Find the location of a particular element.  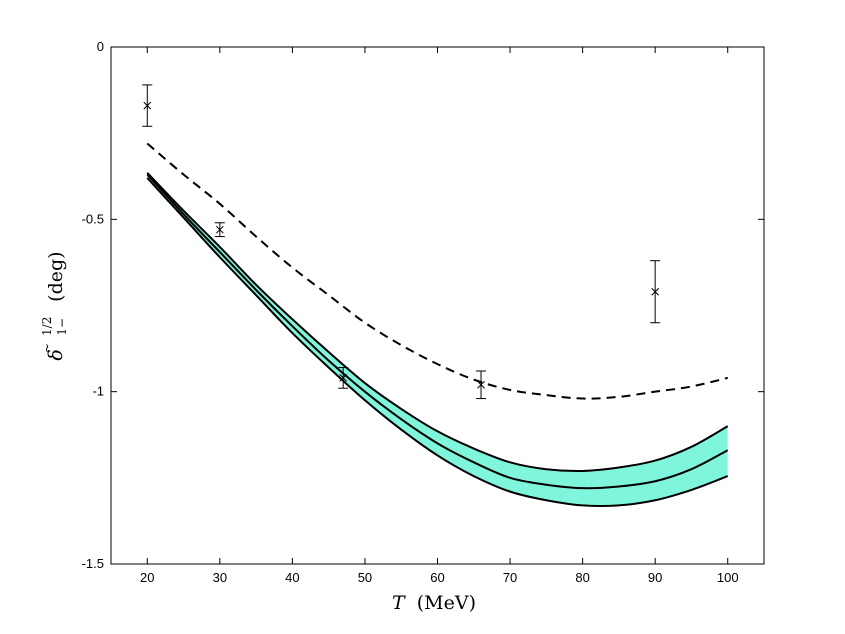

y-tick-label: -0.5 is located at coordinates (93, 218).